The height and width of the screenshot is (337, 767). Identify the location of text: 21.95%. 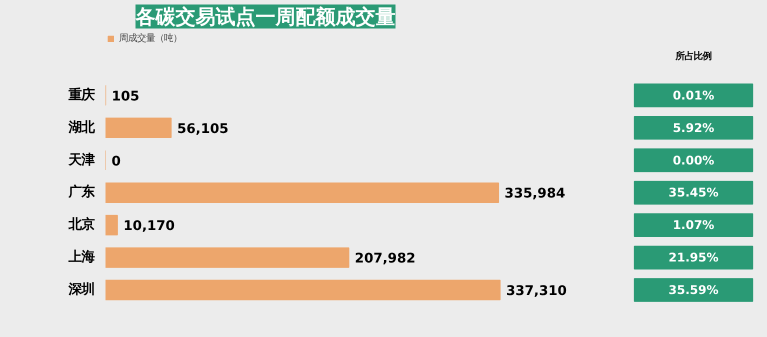
(693, 257).